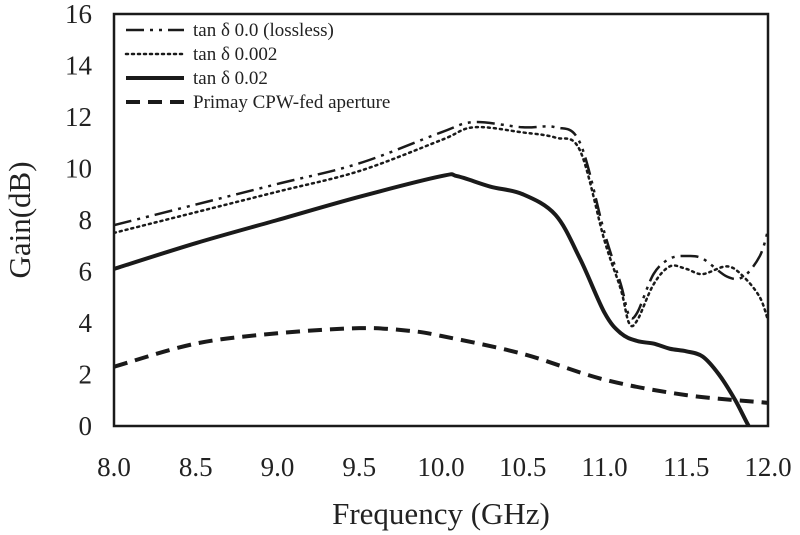 The width and height of the screenshot is (800, 535). What do you see at coordinates (686, 467) in the screenshot?
I see `x-tick-label: 11.5` at bounding box center [686, 467].